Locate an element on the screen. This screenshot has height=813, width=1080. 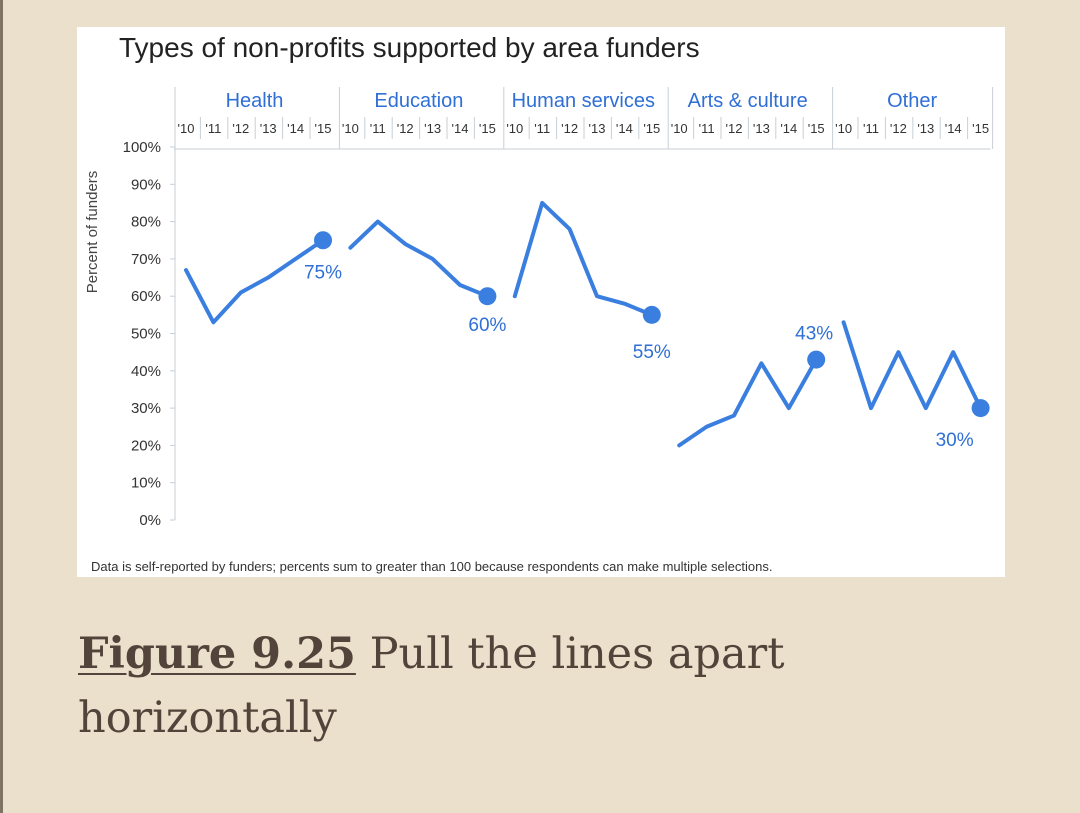
y-tick-label: 80% is located at coordinates (146, 222).